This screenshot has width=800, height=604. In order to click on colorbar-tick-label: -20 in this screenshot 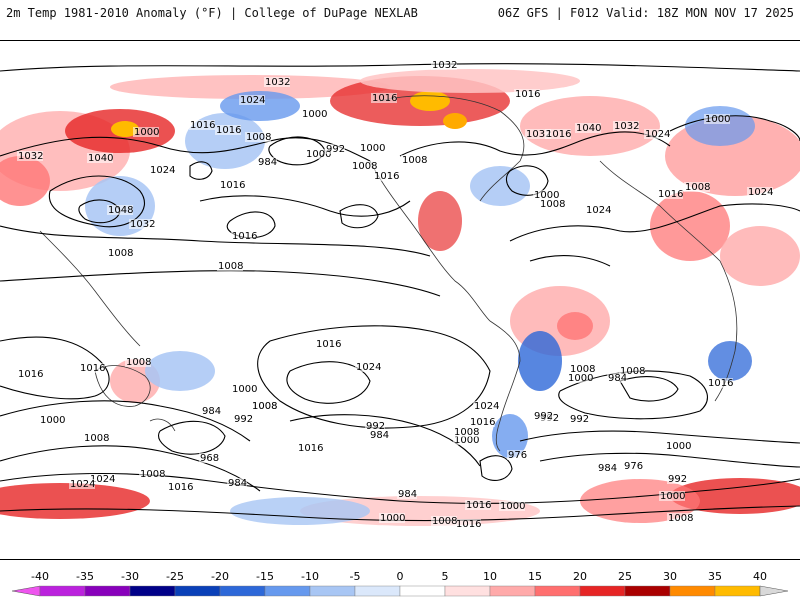, I will do `click(220, 576)`.